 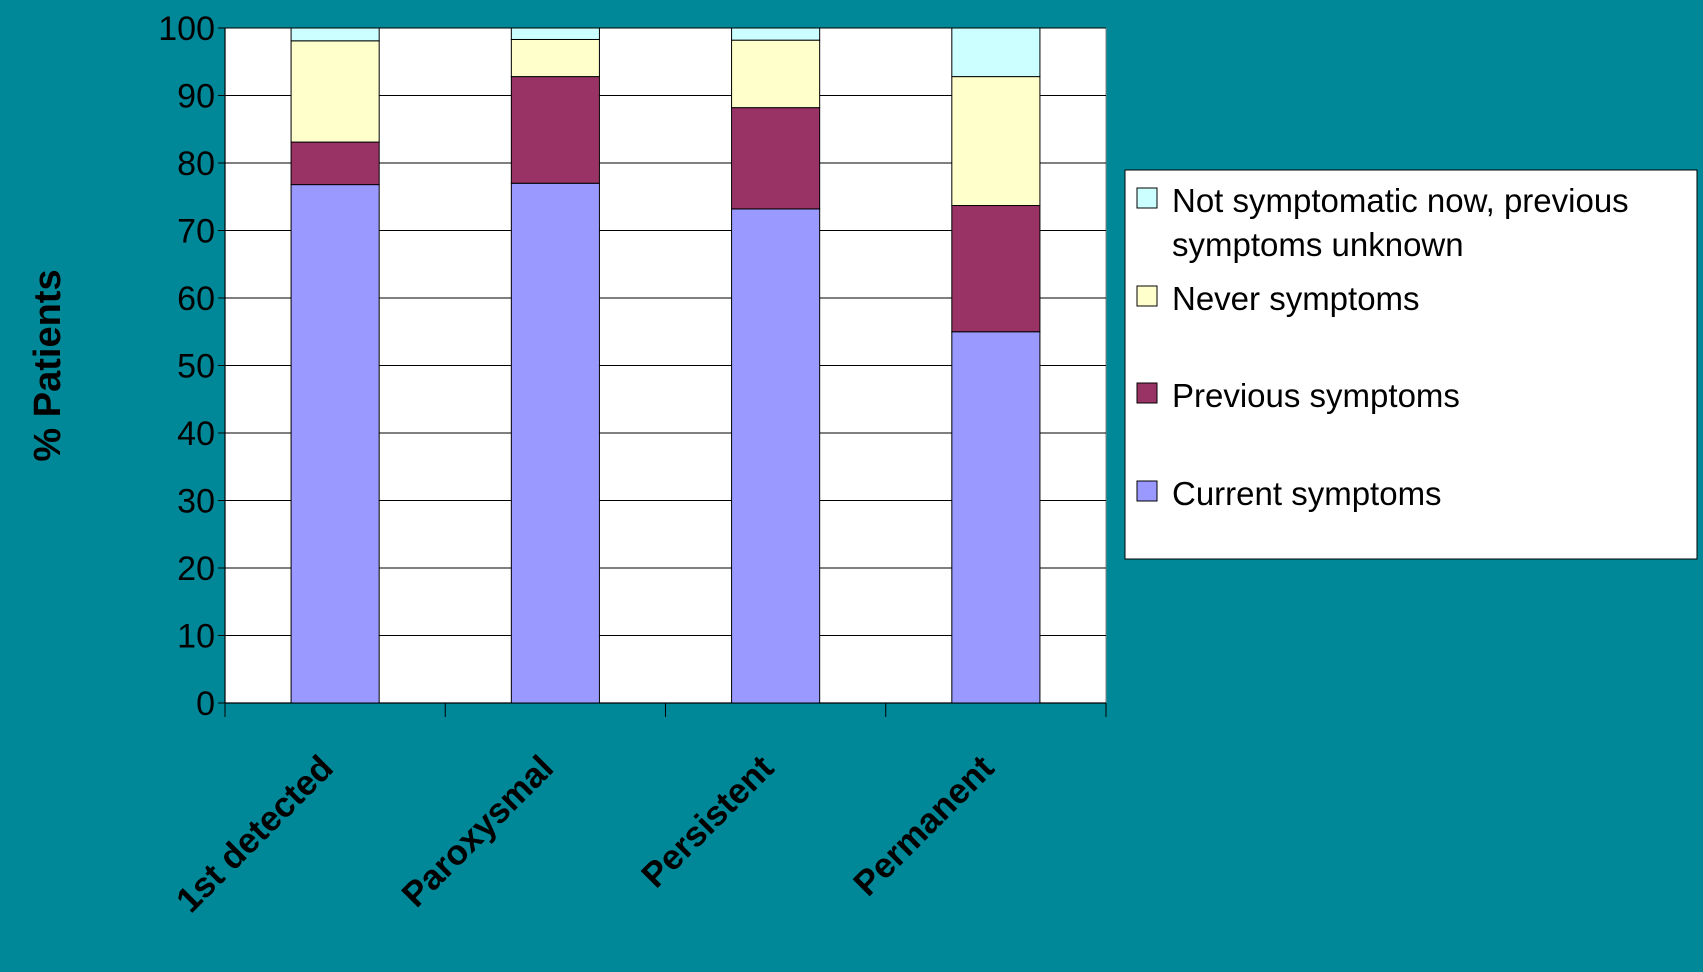 What do you see at coordinates (255, 834) in the screenshot?
I see `x-tick-label: 1st detected` at bounding box center [255, 834].